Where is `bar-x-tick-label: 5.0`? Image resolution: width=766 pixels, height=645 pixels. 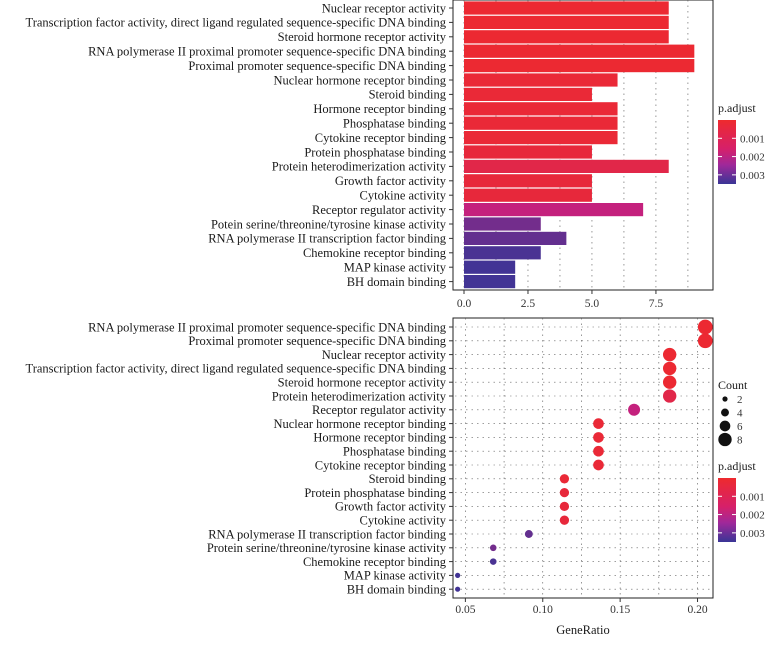
bar-x-tick-label: 5.0 is located at coordinates (592, 304).